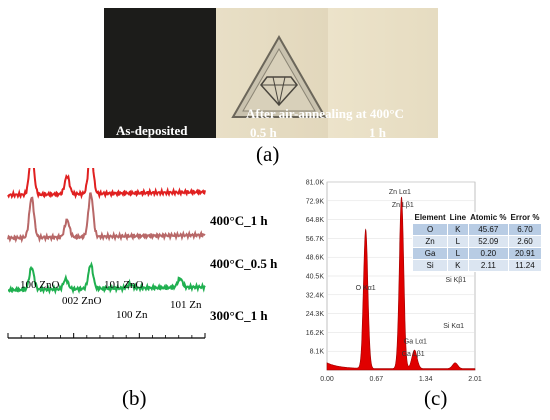 This screenshot has height=420, width=550. I want to click on as-deposited-label: As-deposited, so click(152, 130).